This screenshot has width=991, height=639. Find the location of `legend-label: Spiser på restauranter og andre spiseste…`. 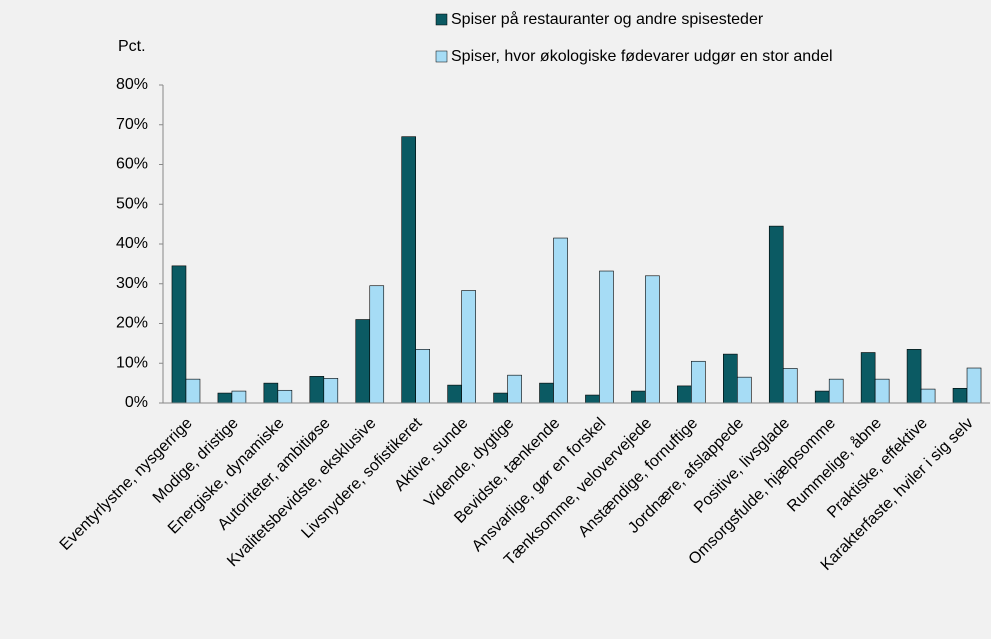

legend-label: Spiser på restauranter og andre spiseste… is located at coordinates (607, 19).